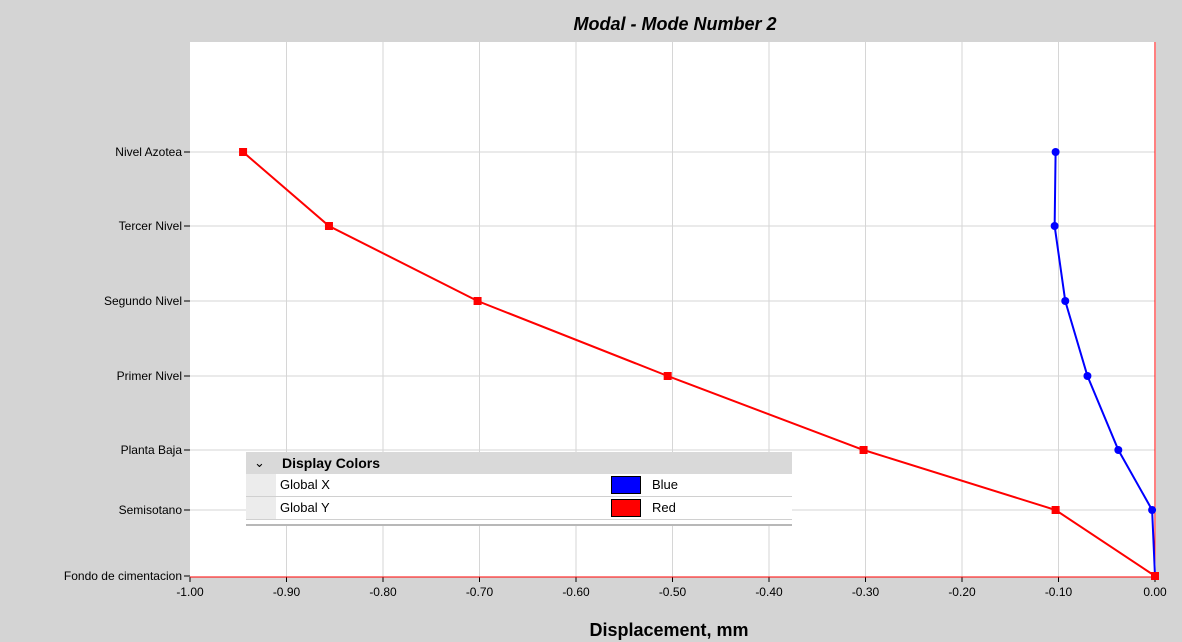 The image size is (1182, 642). I want to click on x-tick-label: -0.10, so click(1059, 592).